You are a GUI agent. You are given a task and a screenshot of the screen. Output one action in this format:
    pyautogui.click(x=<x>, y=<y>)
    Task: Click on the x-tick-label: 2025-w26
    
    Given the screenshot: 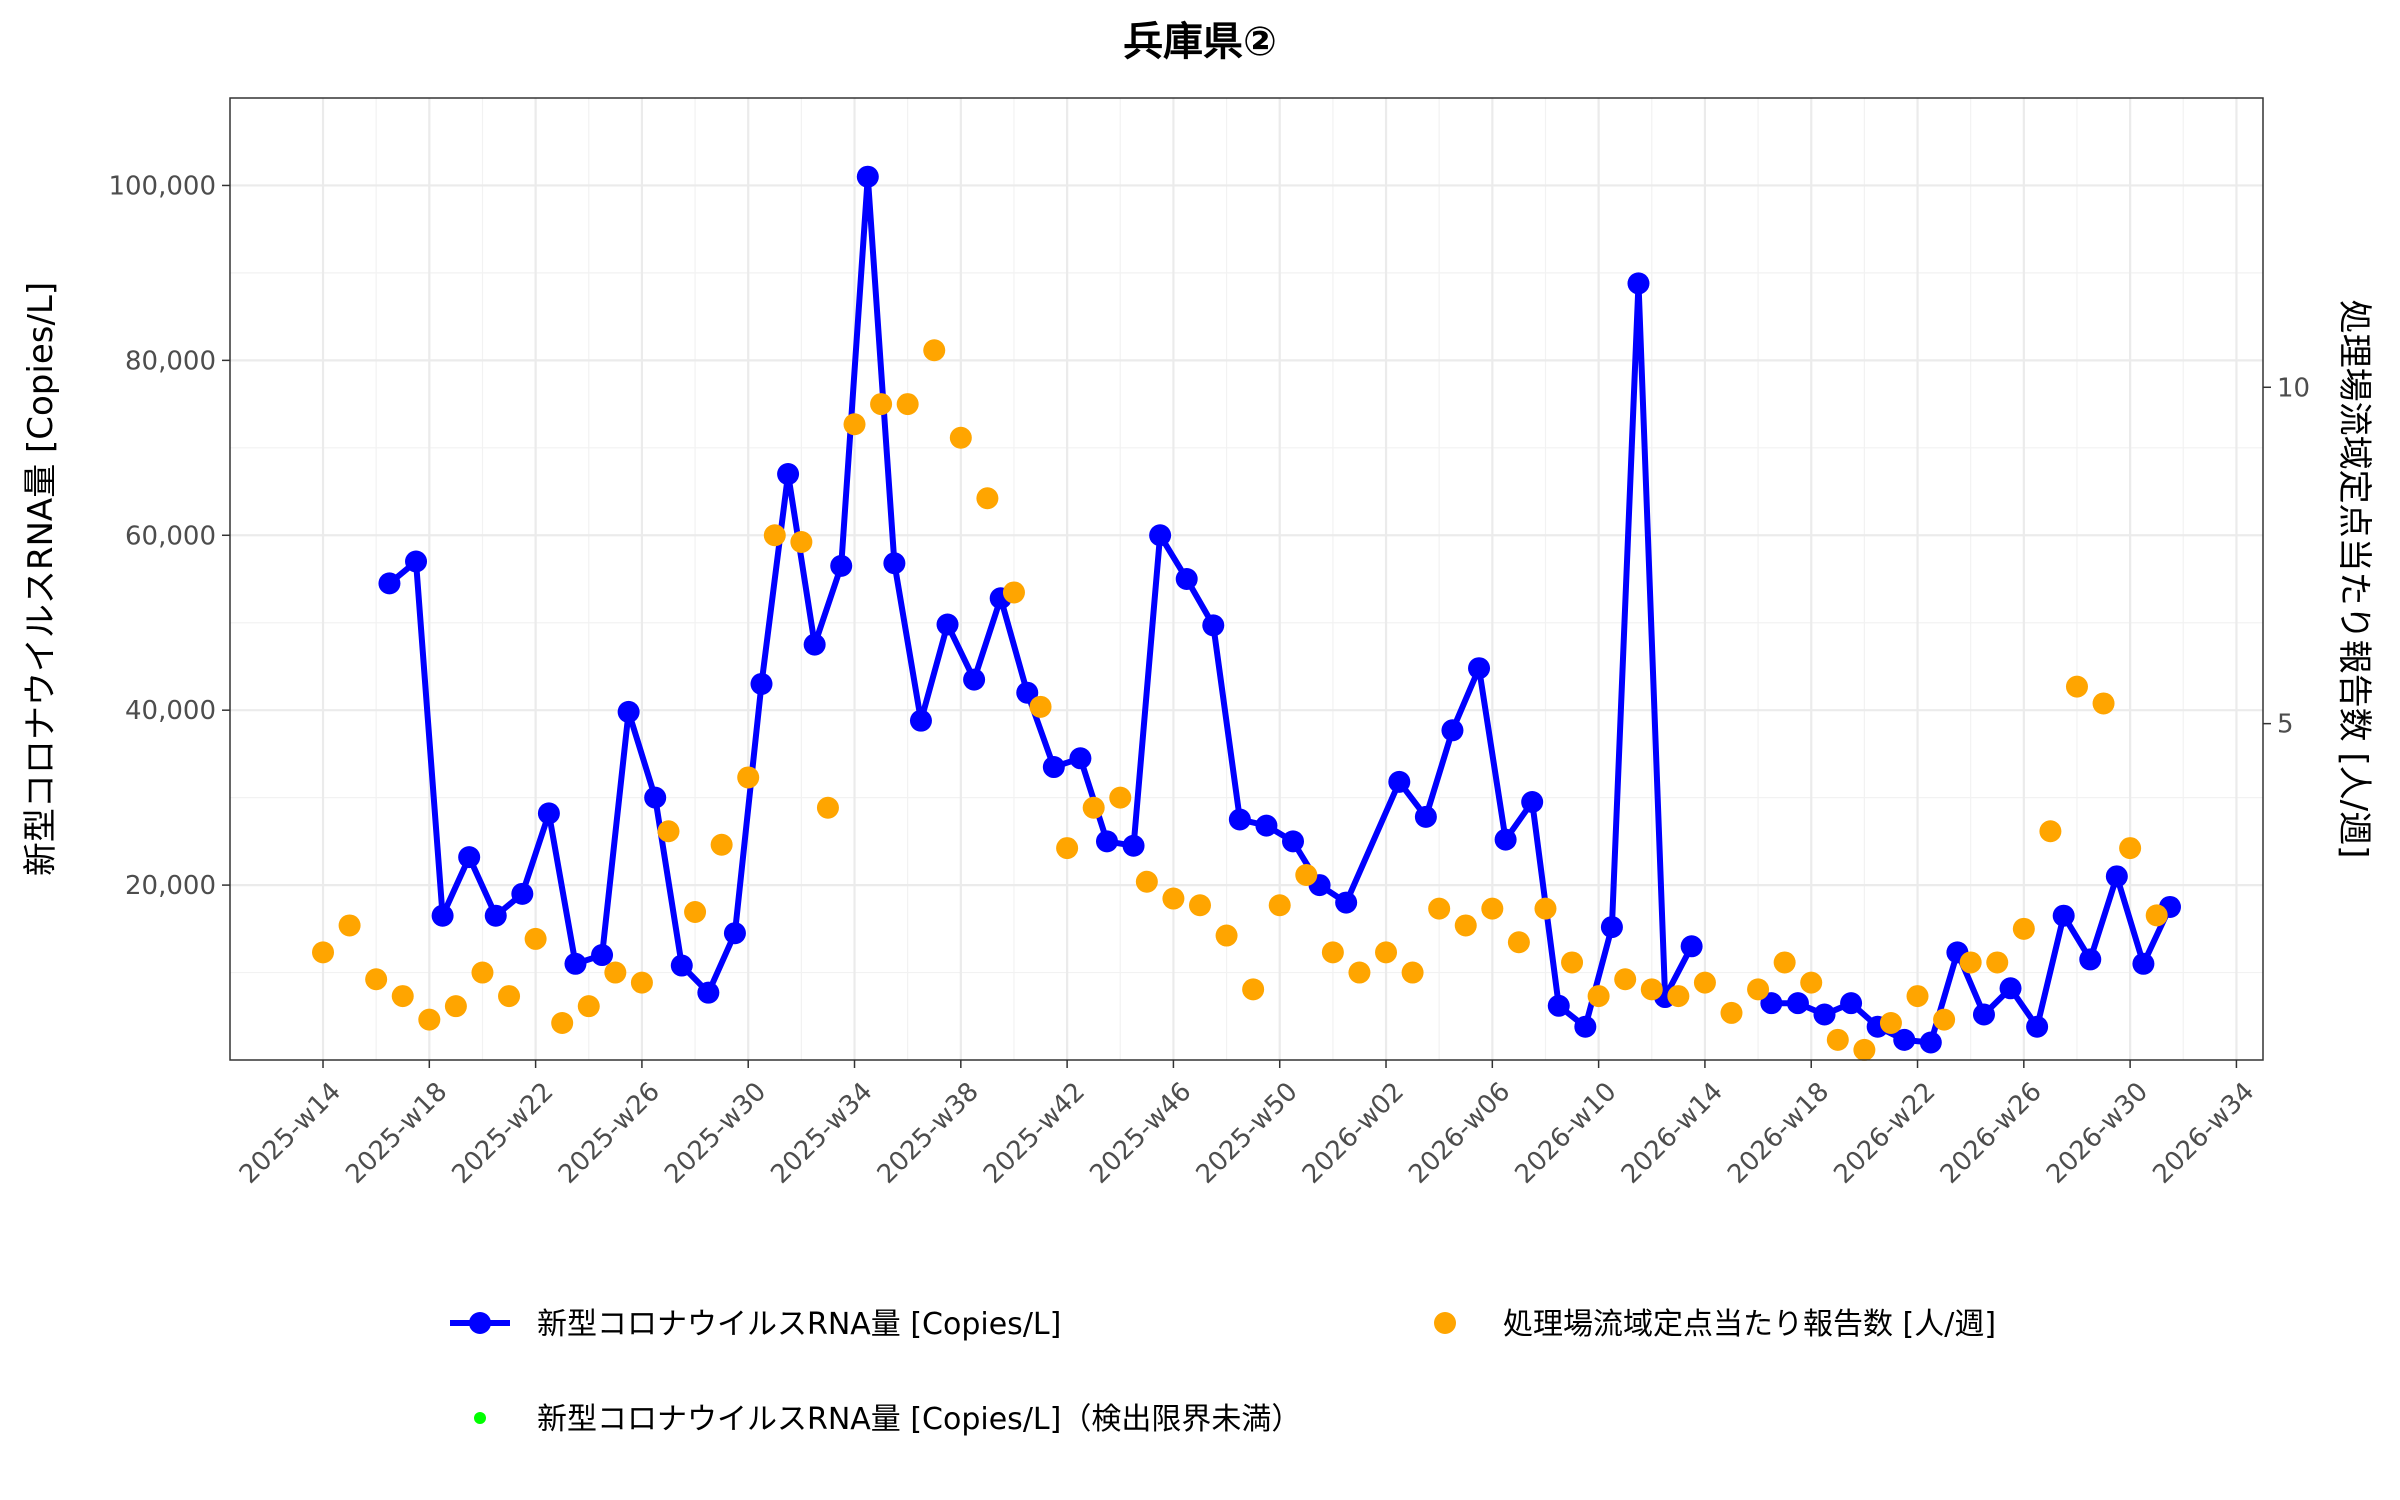 What is the action you would take?
    pyautogui.click(x=609, y=1133)
    